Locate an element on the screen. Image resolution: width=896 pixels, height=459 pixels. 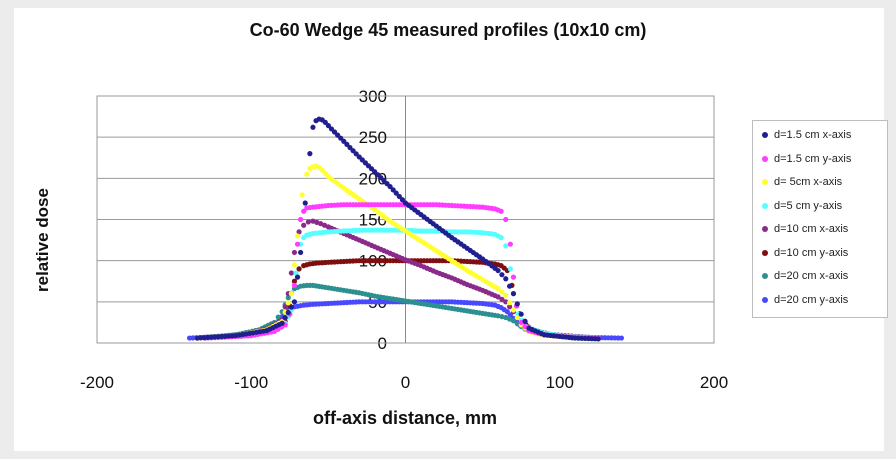
legend-label: d=1.5 cm y-axis is located at coordinates (813, 158).